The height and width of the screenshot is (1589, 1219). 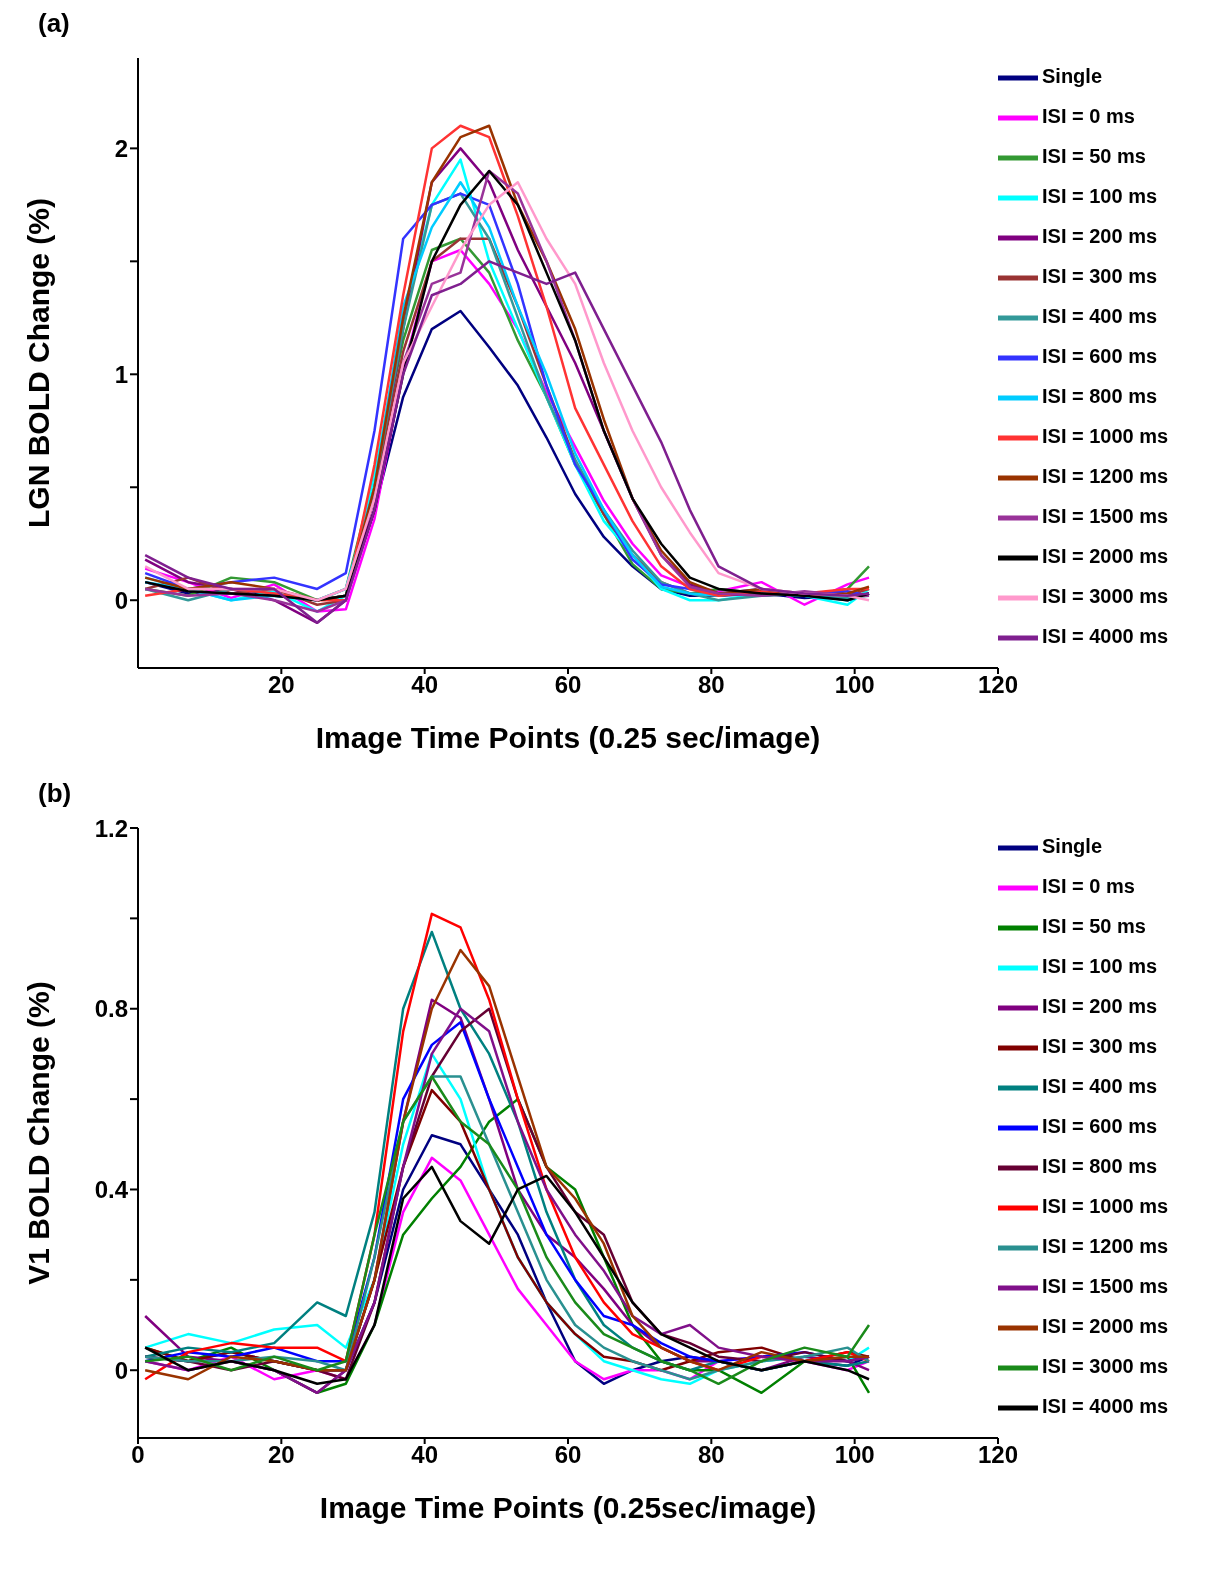 I want to click on y-tick-label: 0.8, so click(x=111, y=1009).